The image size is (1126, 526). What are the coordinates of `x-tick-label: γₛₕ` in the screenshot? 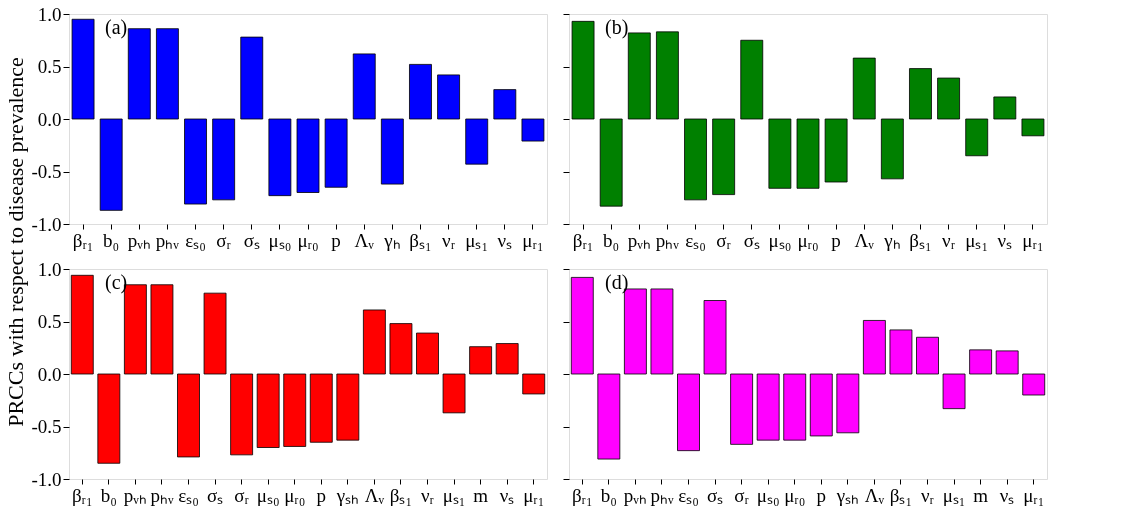 It's located at (347, 495).